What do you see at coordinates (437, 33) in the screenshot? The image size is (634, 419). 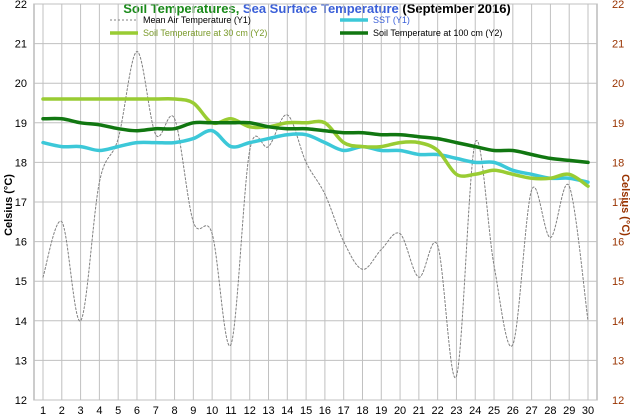 I see `legend-label: Soil Temperature at 100 cm (Y2)` at bounding box center [437, 33].